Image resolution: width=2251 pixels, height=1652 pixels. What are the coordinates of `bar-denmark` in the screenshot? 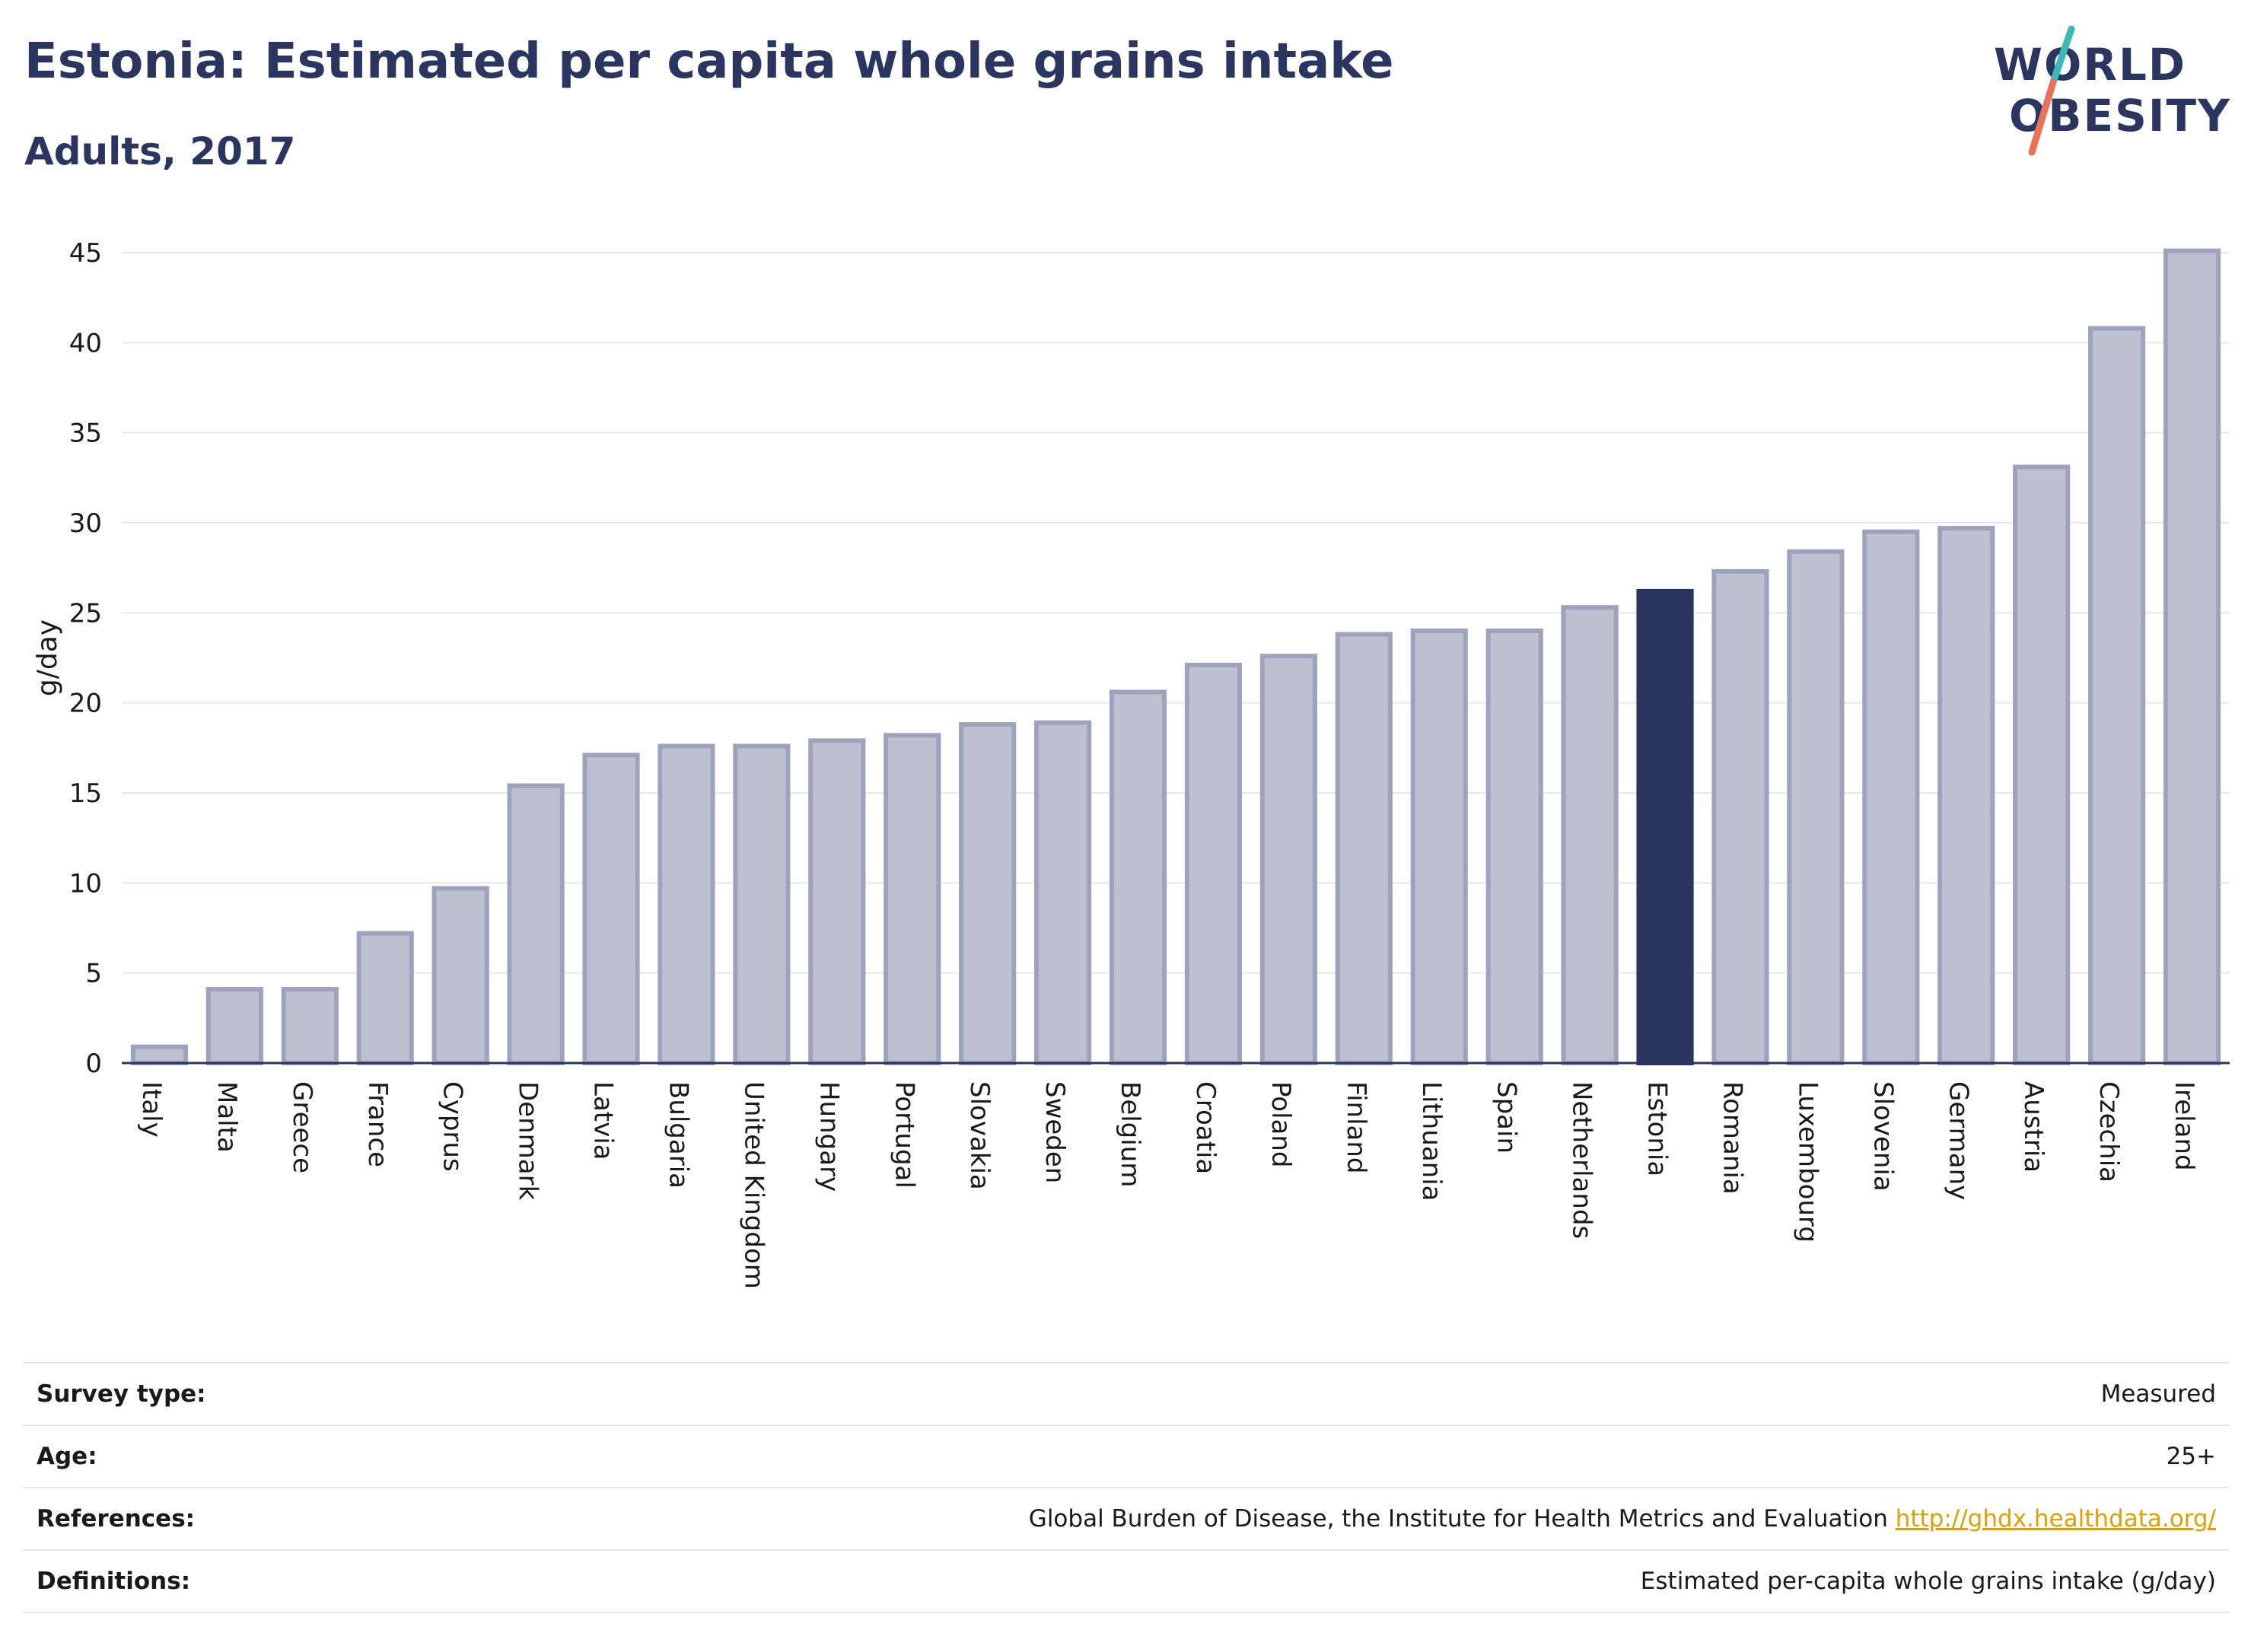 It's located at (536, 924).